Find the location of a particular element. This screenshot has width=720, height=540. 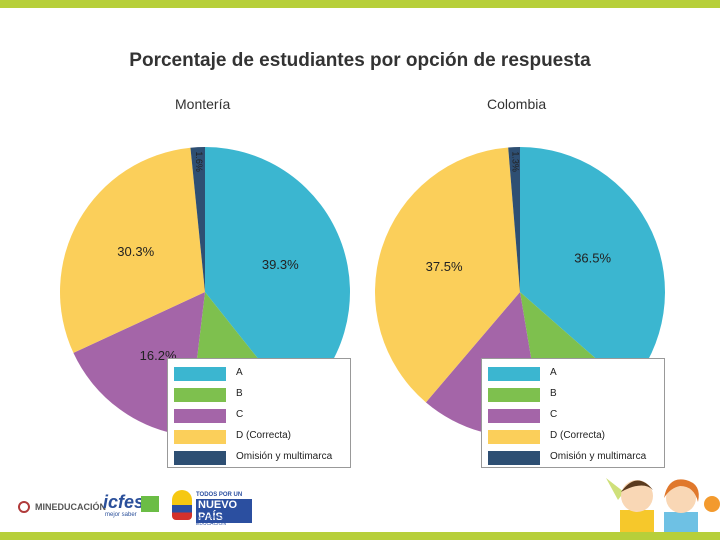

slice-d-monteria is located at coordinates (133, 250).